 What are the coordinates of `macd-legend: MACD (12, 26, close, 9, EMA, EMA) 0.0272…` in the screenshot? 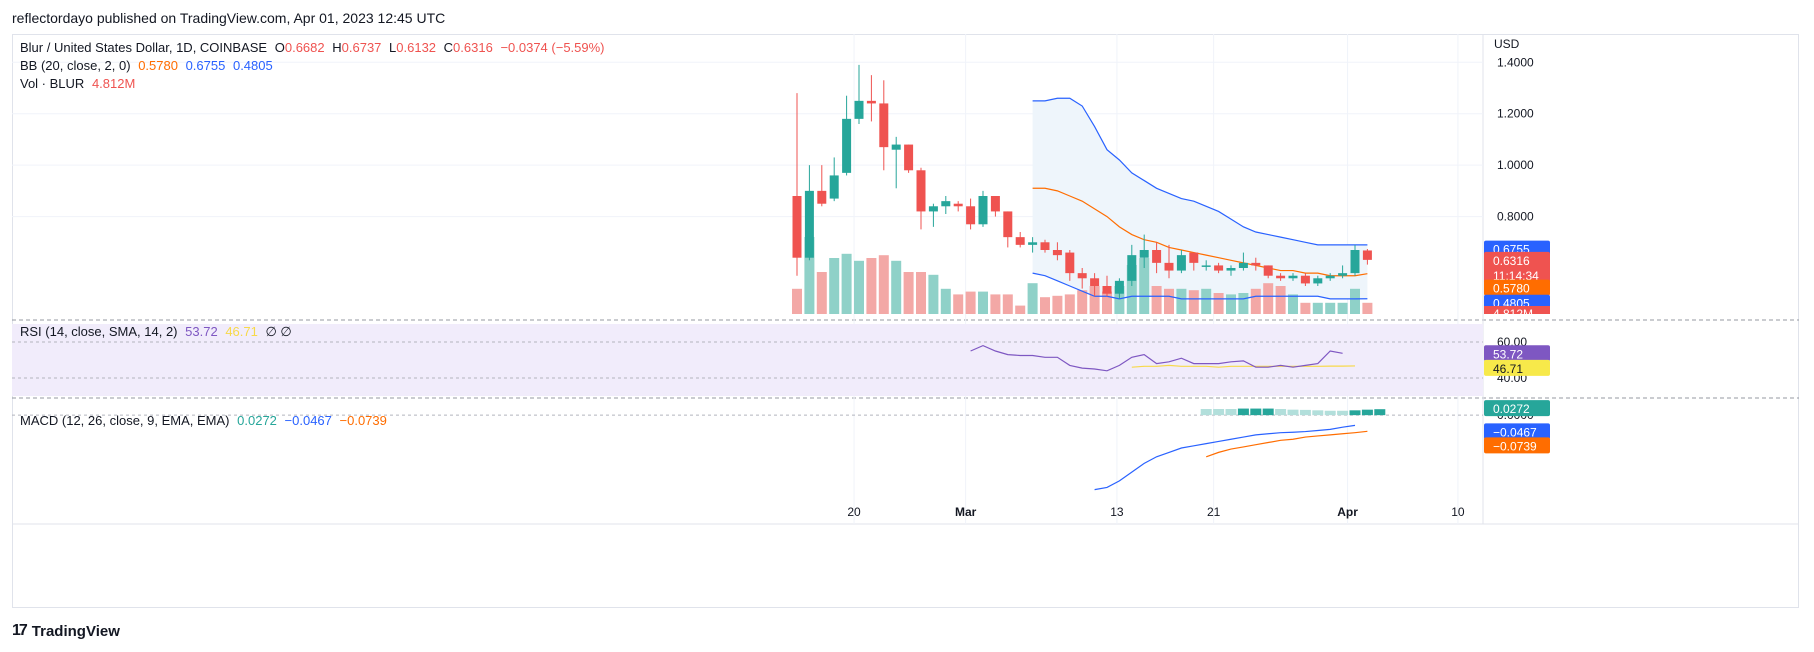 It's located at (205, 420).